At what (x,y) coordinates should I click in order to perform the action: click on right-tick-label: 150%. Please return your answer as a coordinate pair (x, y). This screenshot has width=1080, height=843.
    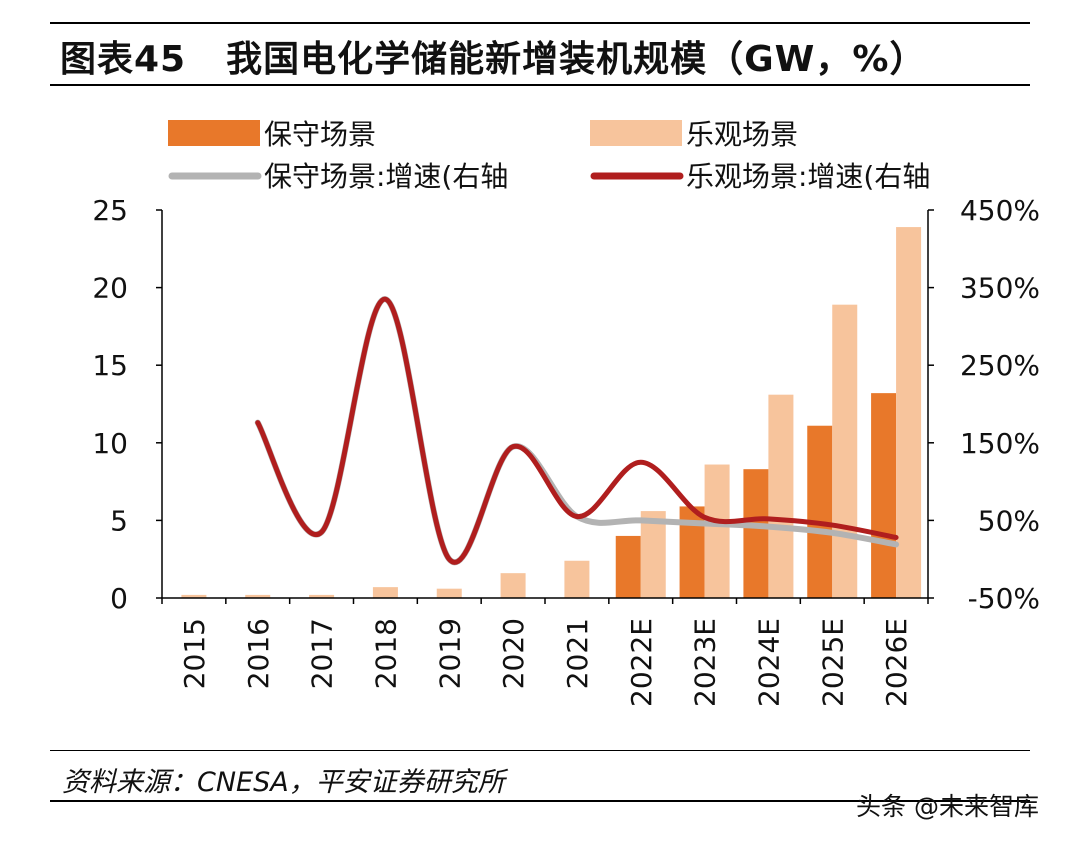
    Looking at the image, I should click on (1000, 443).